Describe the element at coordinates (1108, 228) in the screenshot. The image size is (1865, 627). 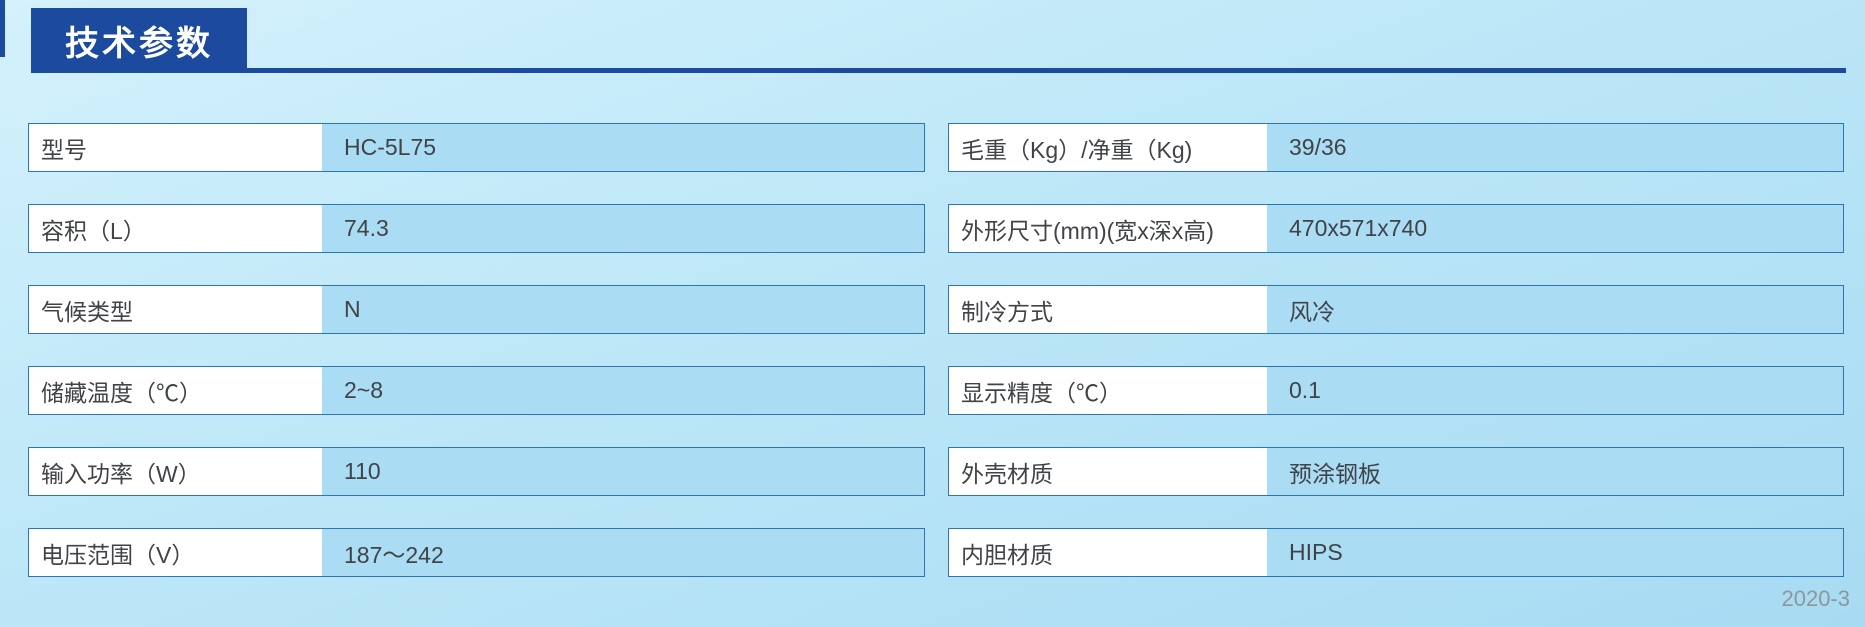
I see `spec-label: 外形尺寸(mm)(宽x深x高)` at that location.